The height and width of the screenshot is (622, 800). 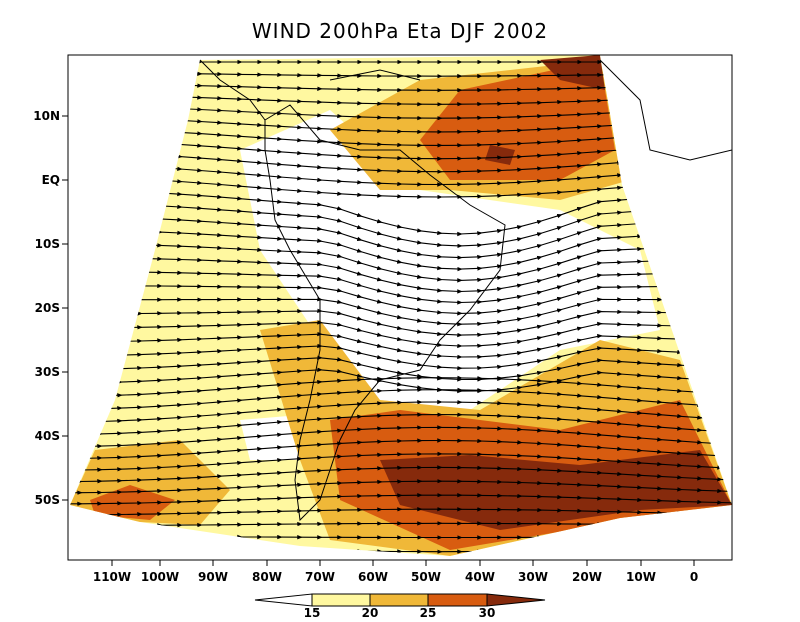 What do you see at coordinates (267, 577) in the screenshot?
I see `lon-label: 80W` at bounding box center [267, 577].